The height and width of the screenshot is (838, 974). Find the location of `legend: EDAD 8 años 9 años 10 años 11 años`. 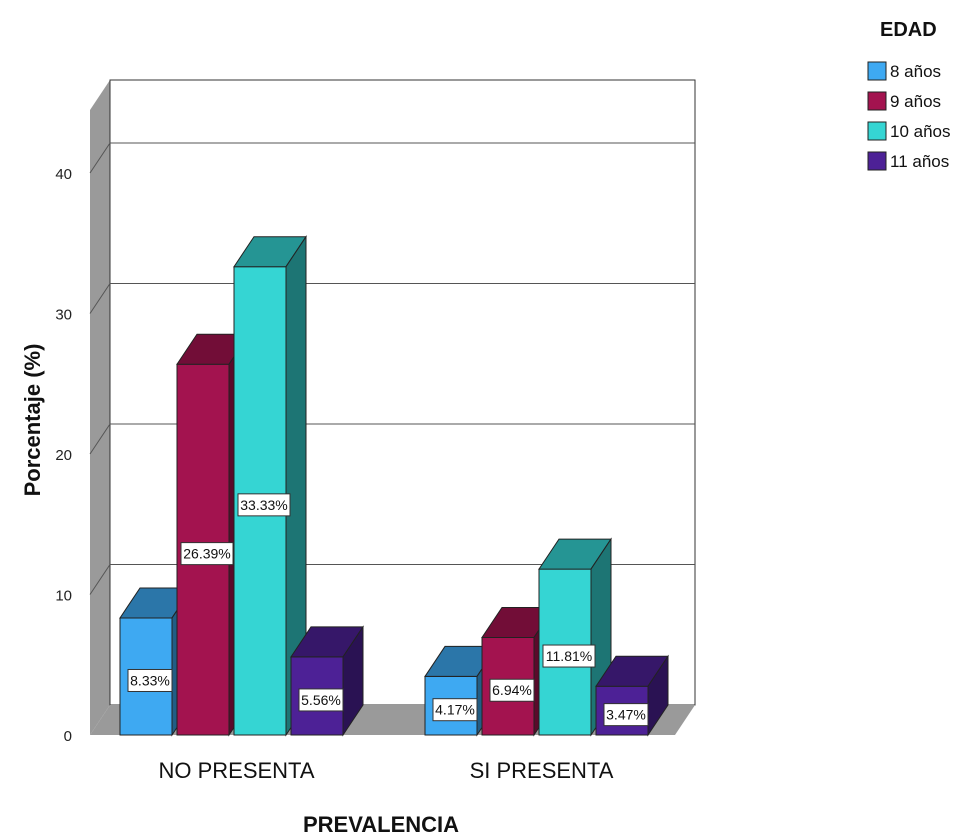

legend: EDAD 8 años 9 años 10 años 11 años is located at coordinates (909, 95).